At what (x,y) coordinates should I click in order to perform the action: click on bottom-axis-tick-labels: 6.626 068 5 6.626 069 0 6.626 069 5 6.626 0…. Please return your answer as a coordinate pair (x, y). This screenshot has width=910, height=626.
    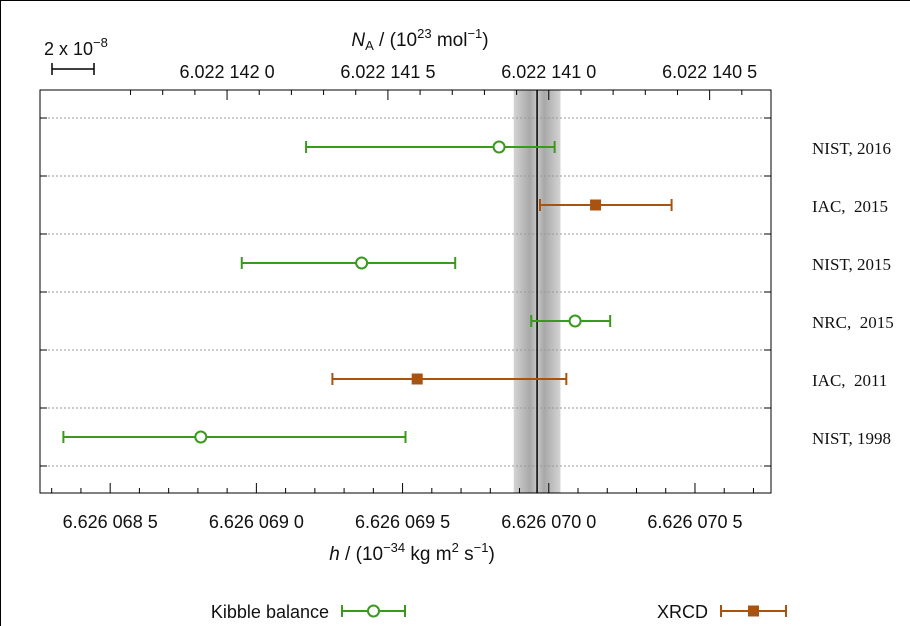
    Looking at the image, I should click on (403, 522).